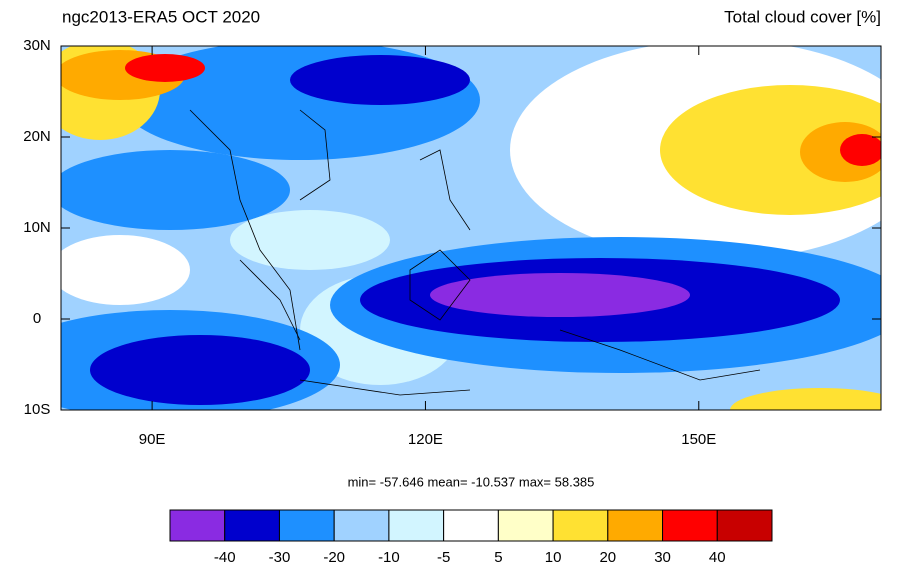 The image size is (902, 578). Describe the element at coordinates (802, 16) in the screenshot. I see `chart-subtitle: Total cloud cover [%]` at that location.